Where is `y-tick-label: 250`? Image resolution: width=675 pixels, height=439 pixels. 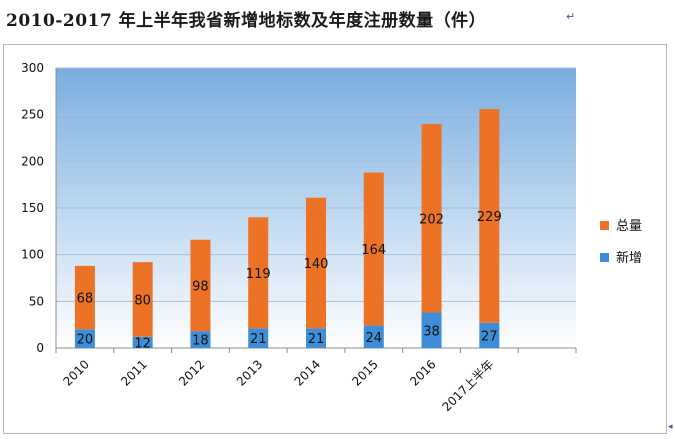 y-tick-label: 250 is located at coordinates (32, 115).